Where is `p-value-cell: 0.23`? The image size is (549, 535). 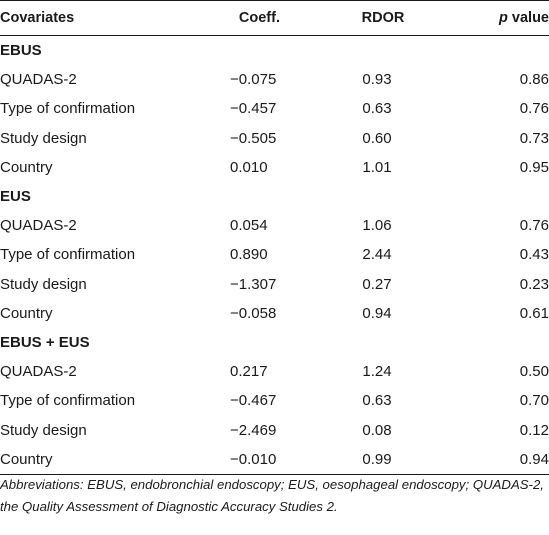 p-value-cell: 0.23 is located at coordinates (534, 284).